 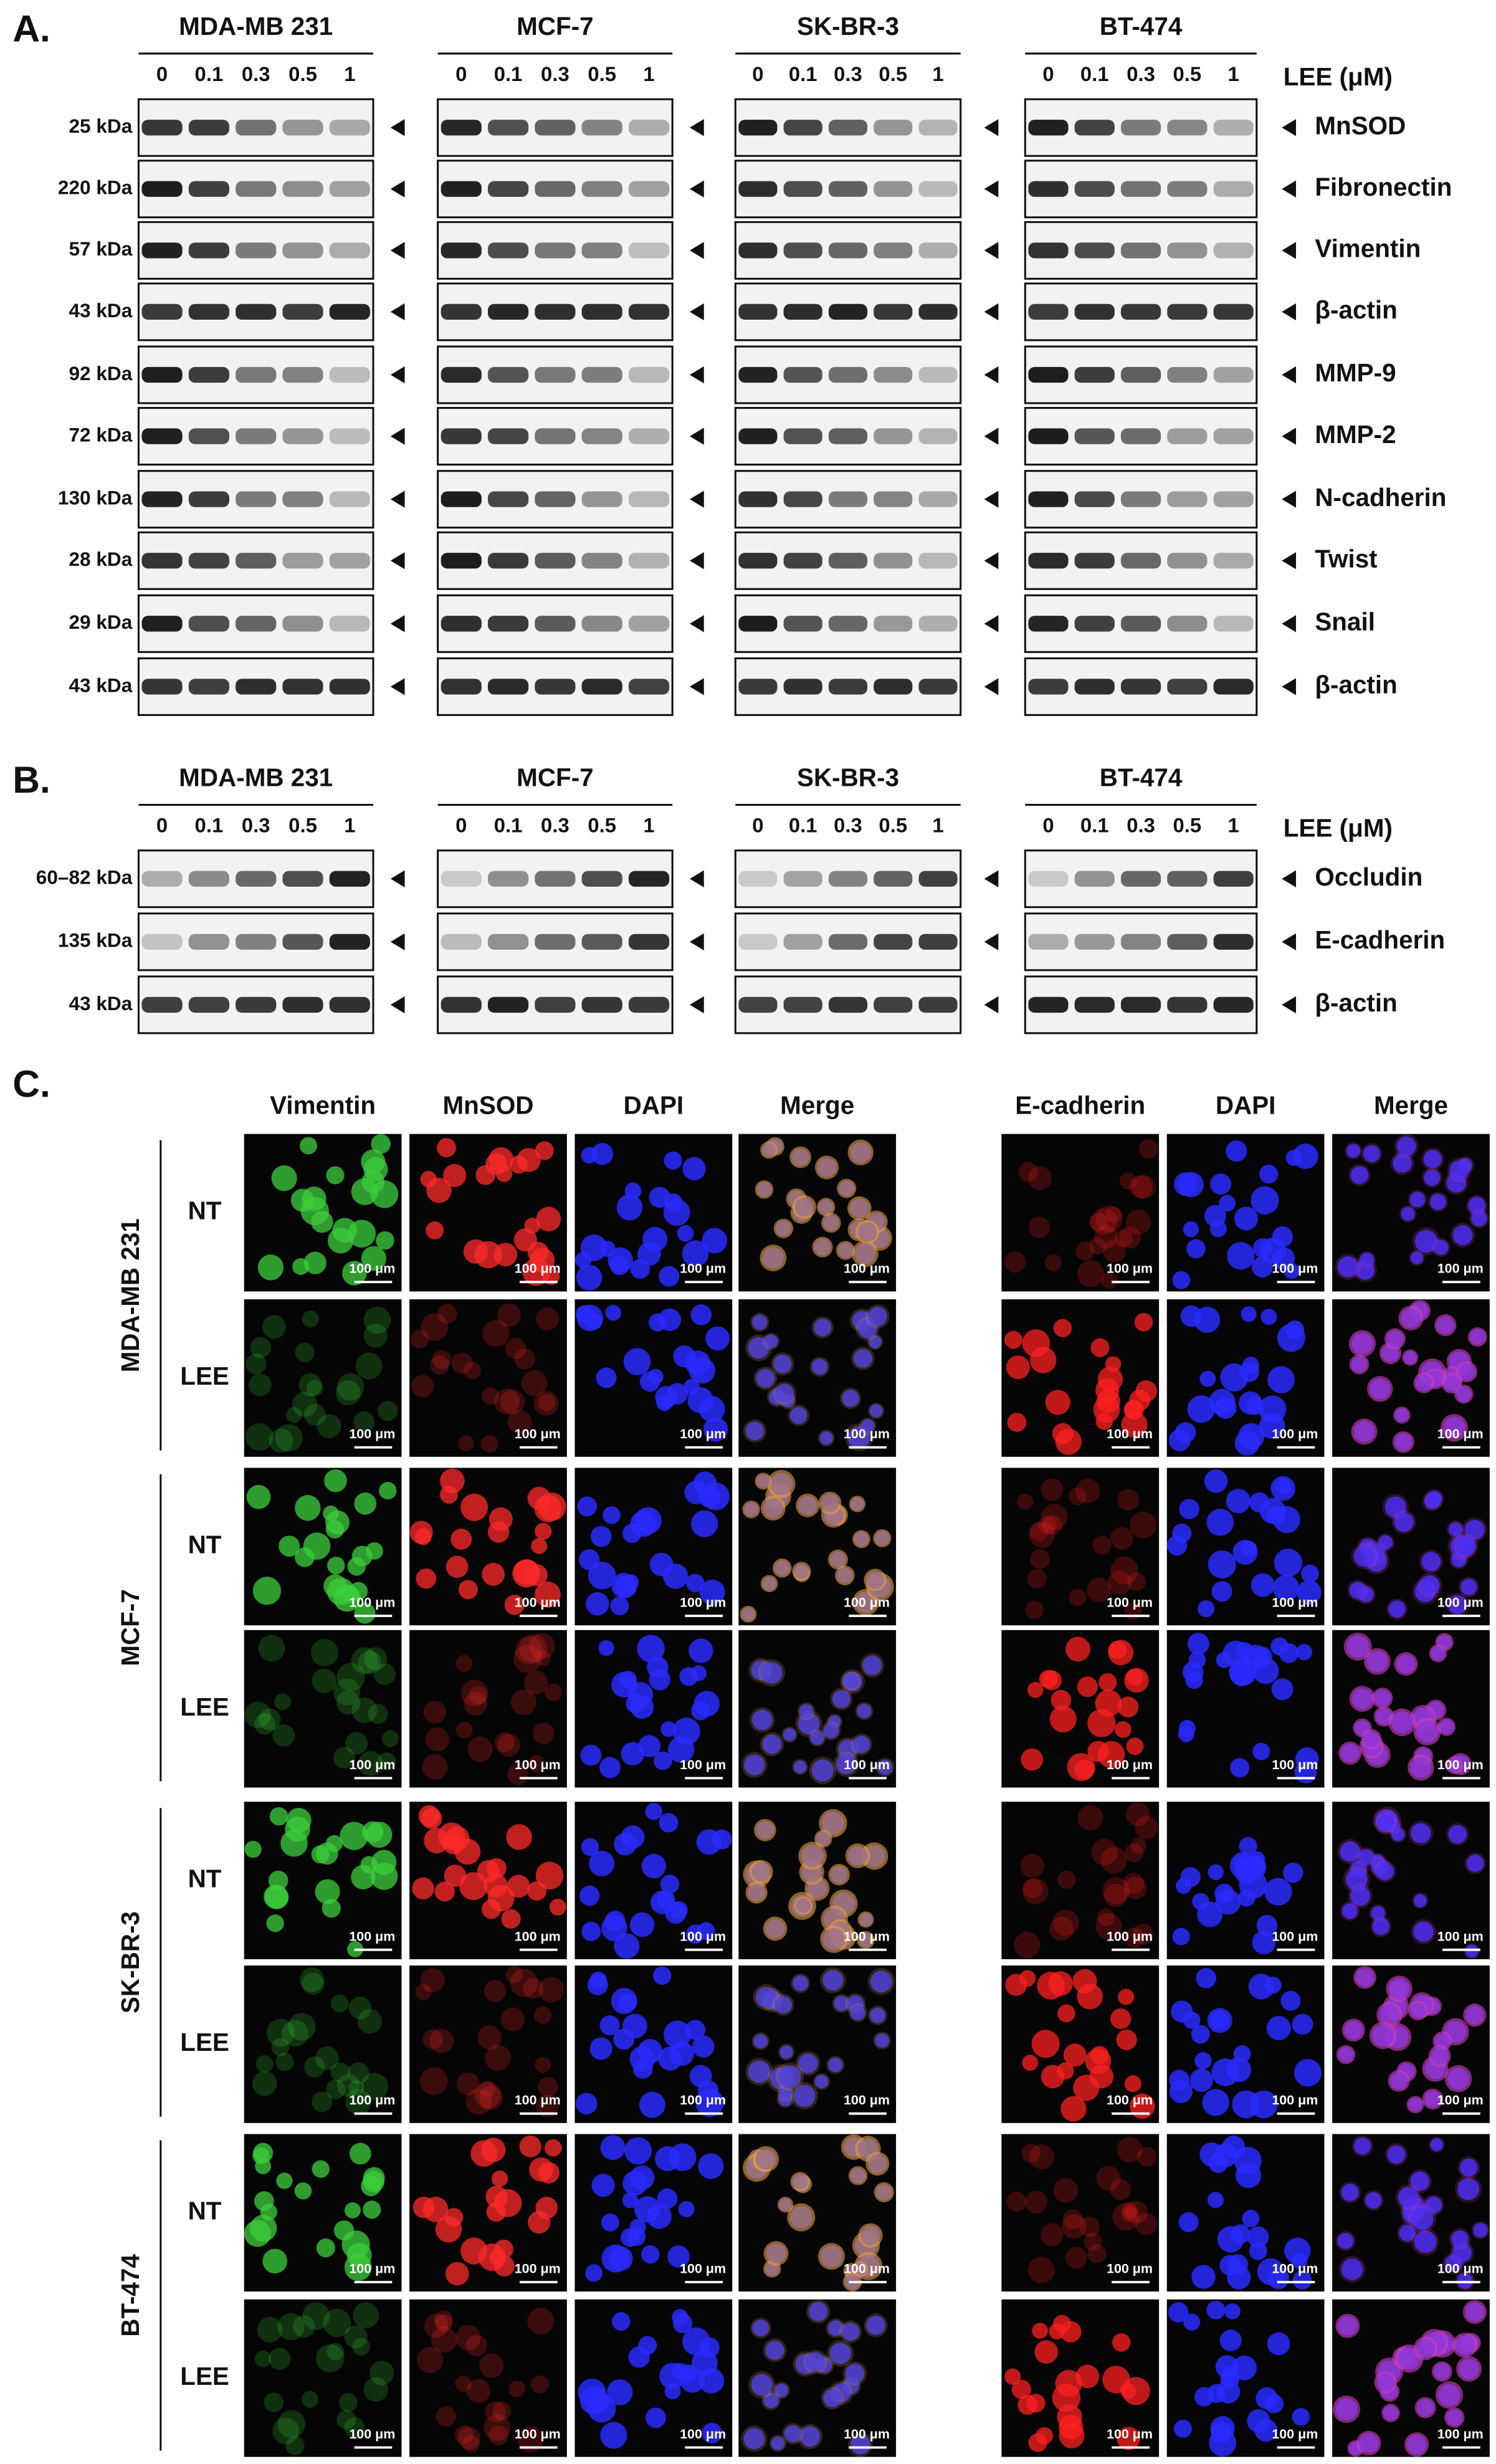 What do you see at coordinates (1048, 826) in the screenshot?
I see `lane-label: 0` at bounding box center [1048, 826].